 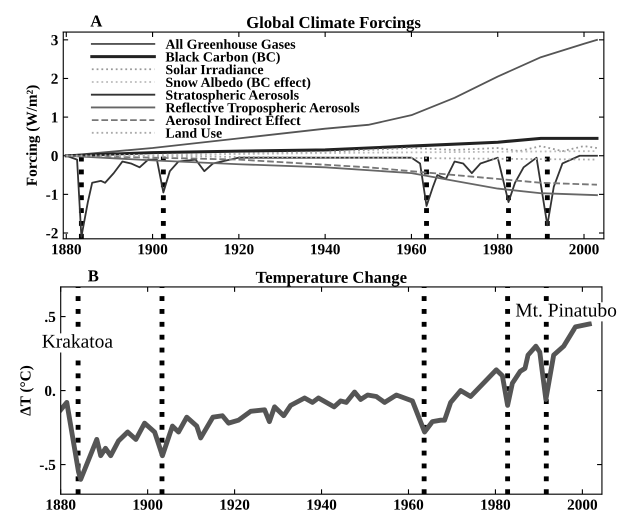 I want to click on y-tick-label: 0, so click(x=54, y=156).